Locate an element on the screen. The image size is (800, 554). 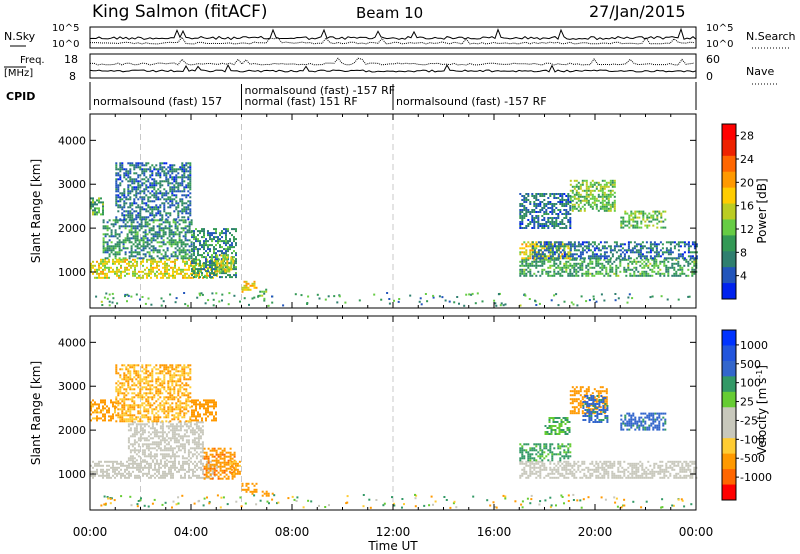
nsky-tick-high: 10^5 is located at coordinates (65, 28).